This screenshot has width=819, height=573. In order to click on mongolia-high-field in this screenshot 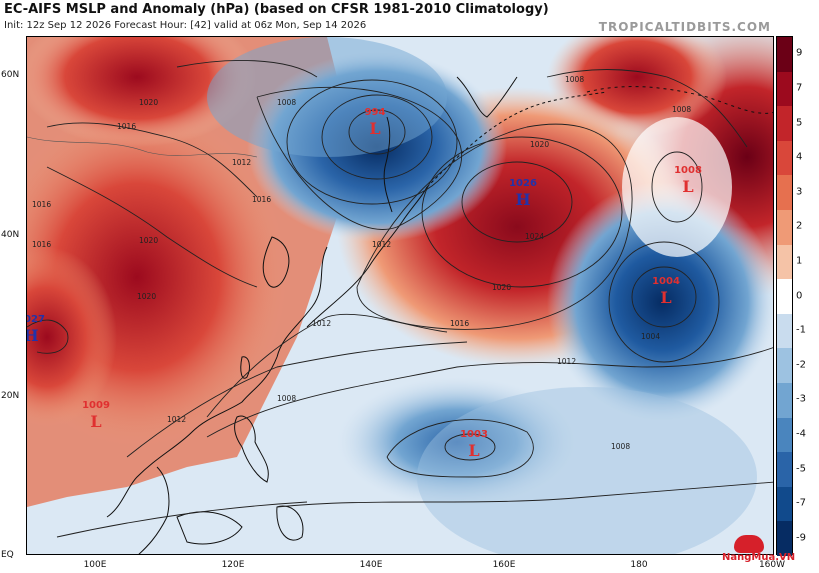, I will do `click(142, 92)`.